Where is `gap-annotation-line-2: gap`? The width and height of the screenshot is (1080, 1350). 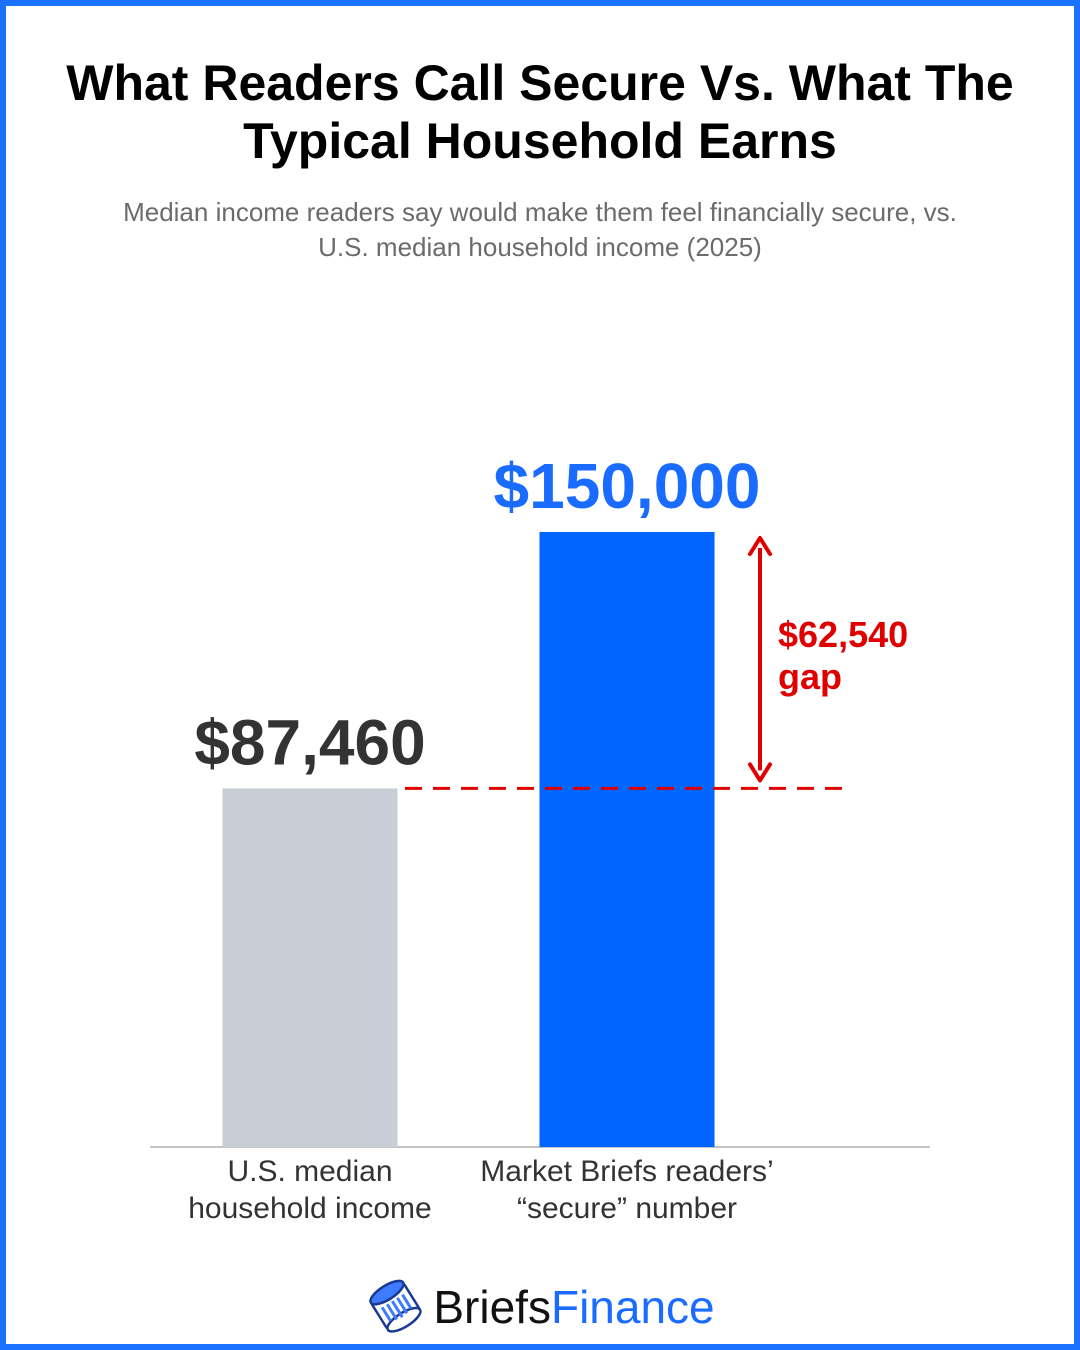 gap-annotation-line-2: gap is located at coordinates (810, 676).